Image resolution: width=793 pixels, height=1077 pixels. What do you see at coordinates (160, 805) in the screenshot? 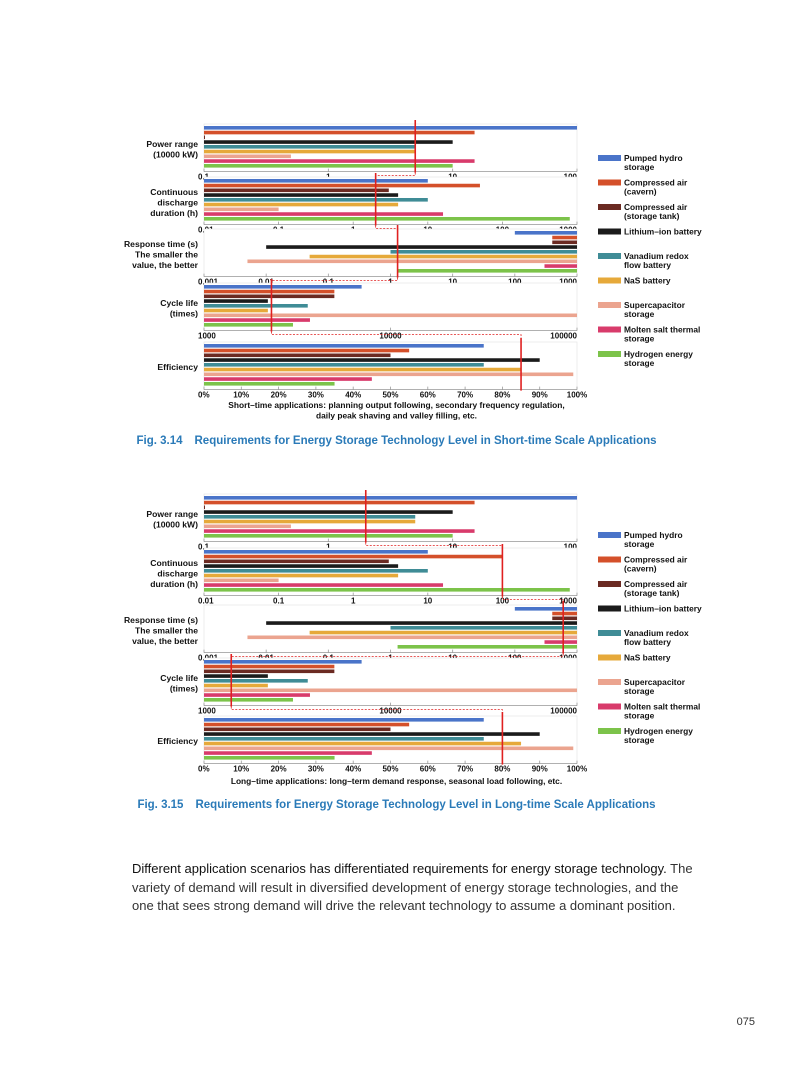
I see `caption-number: Fig. 3.15` at bounding box center [160, 805].